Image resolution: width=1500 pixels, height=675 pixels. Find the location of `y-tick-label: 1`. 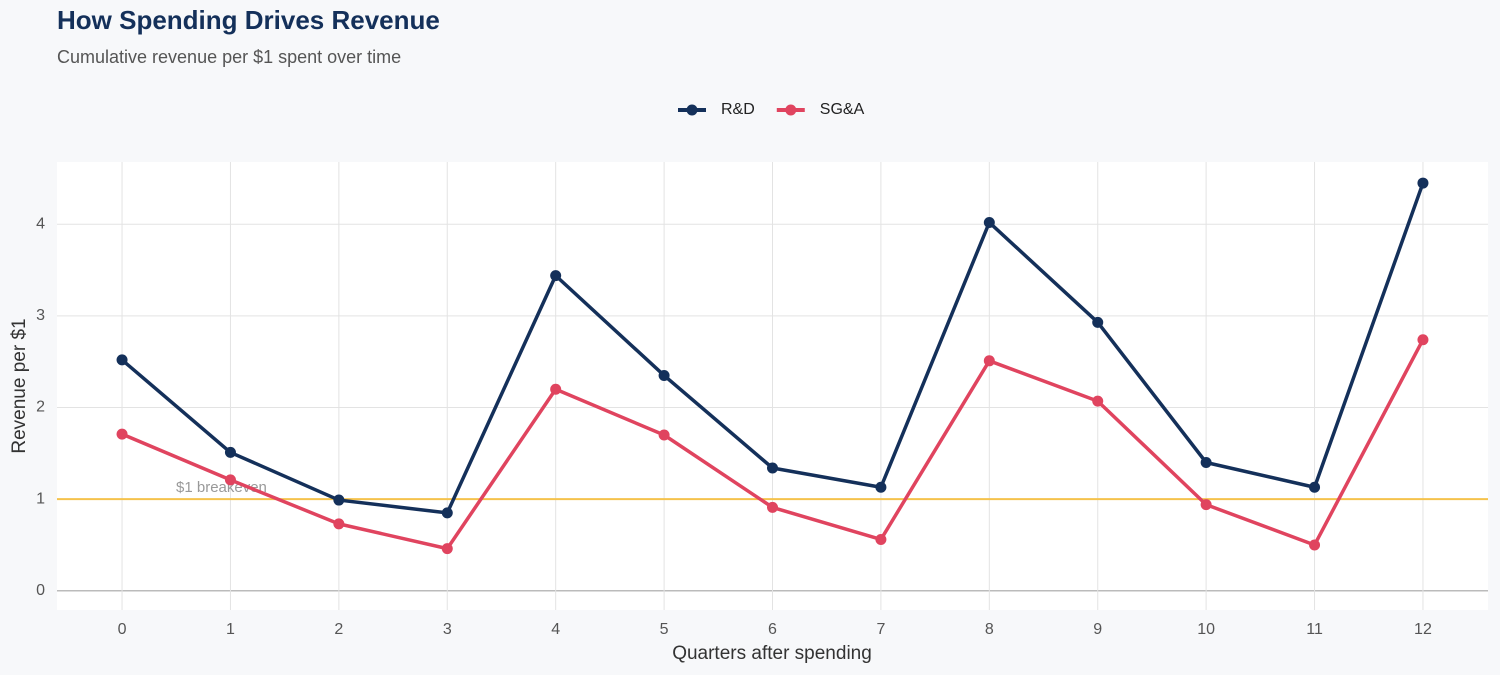

y-tick-label: 1 is located at coordinates (40, 498).